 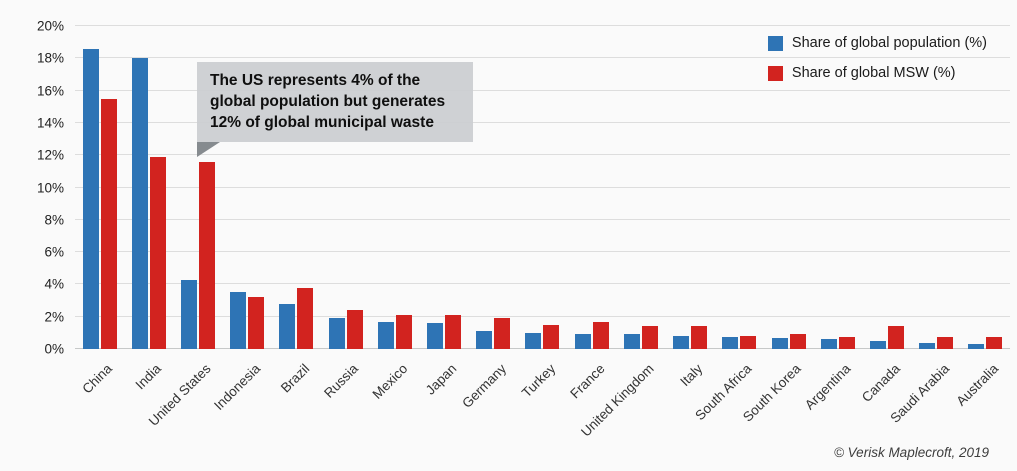 What do you see at coordinates (728, 224) in the screenshot?
I see `bar-group-south-africa: South Africa` at bounding box center [728, 224].